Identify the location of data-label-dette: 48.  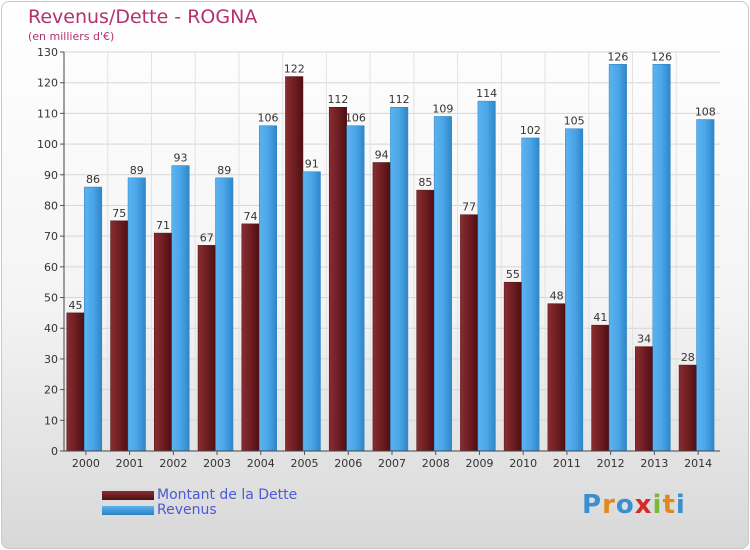
(557, 296).